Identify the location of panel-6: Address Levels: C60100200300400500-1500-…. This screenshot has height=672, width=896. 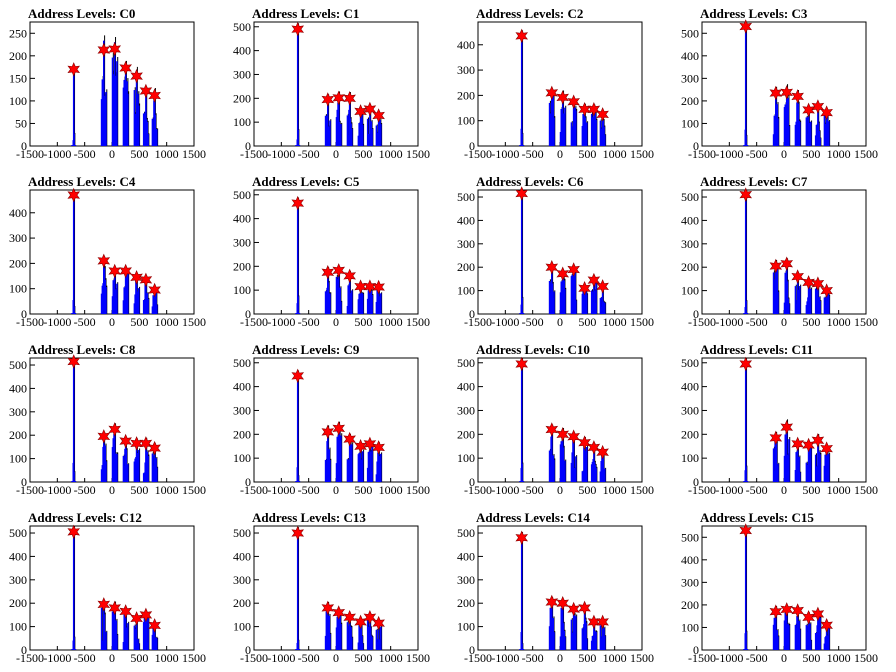
(555, 251).